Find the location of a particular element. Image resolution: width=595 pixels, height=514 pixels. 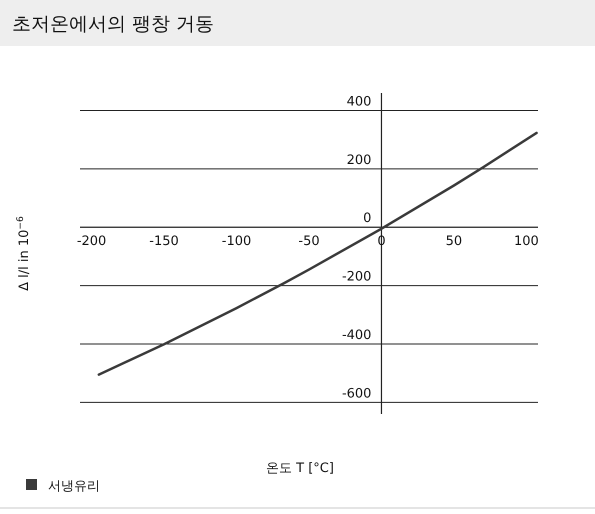

x-tick-label: -50 is located at coordinates (309, 242).